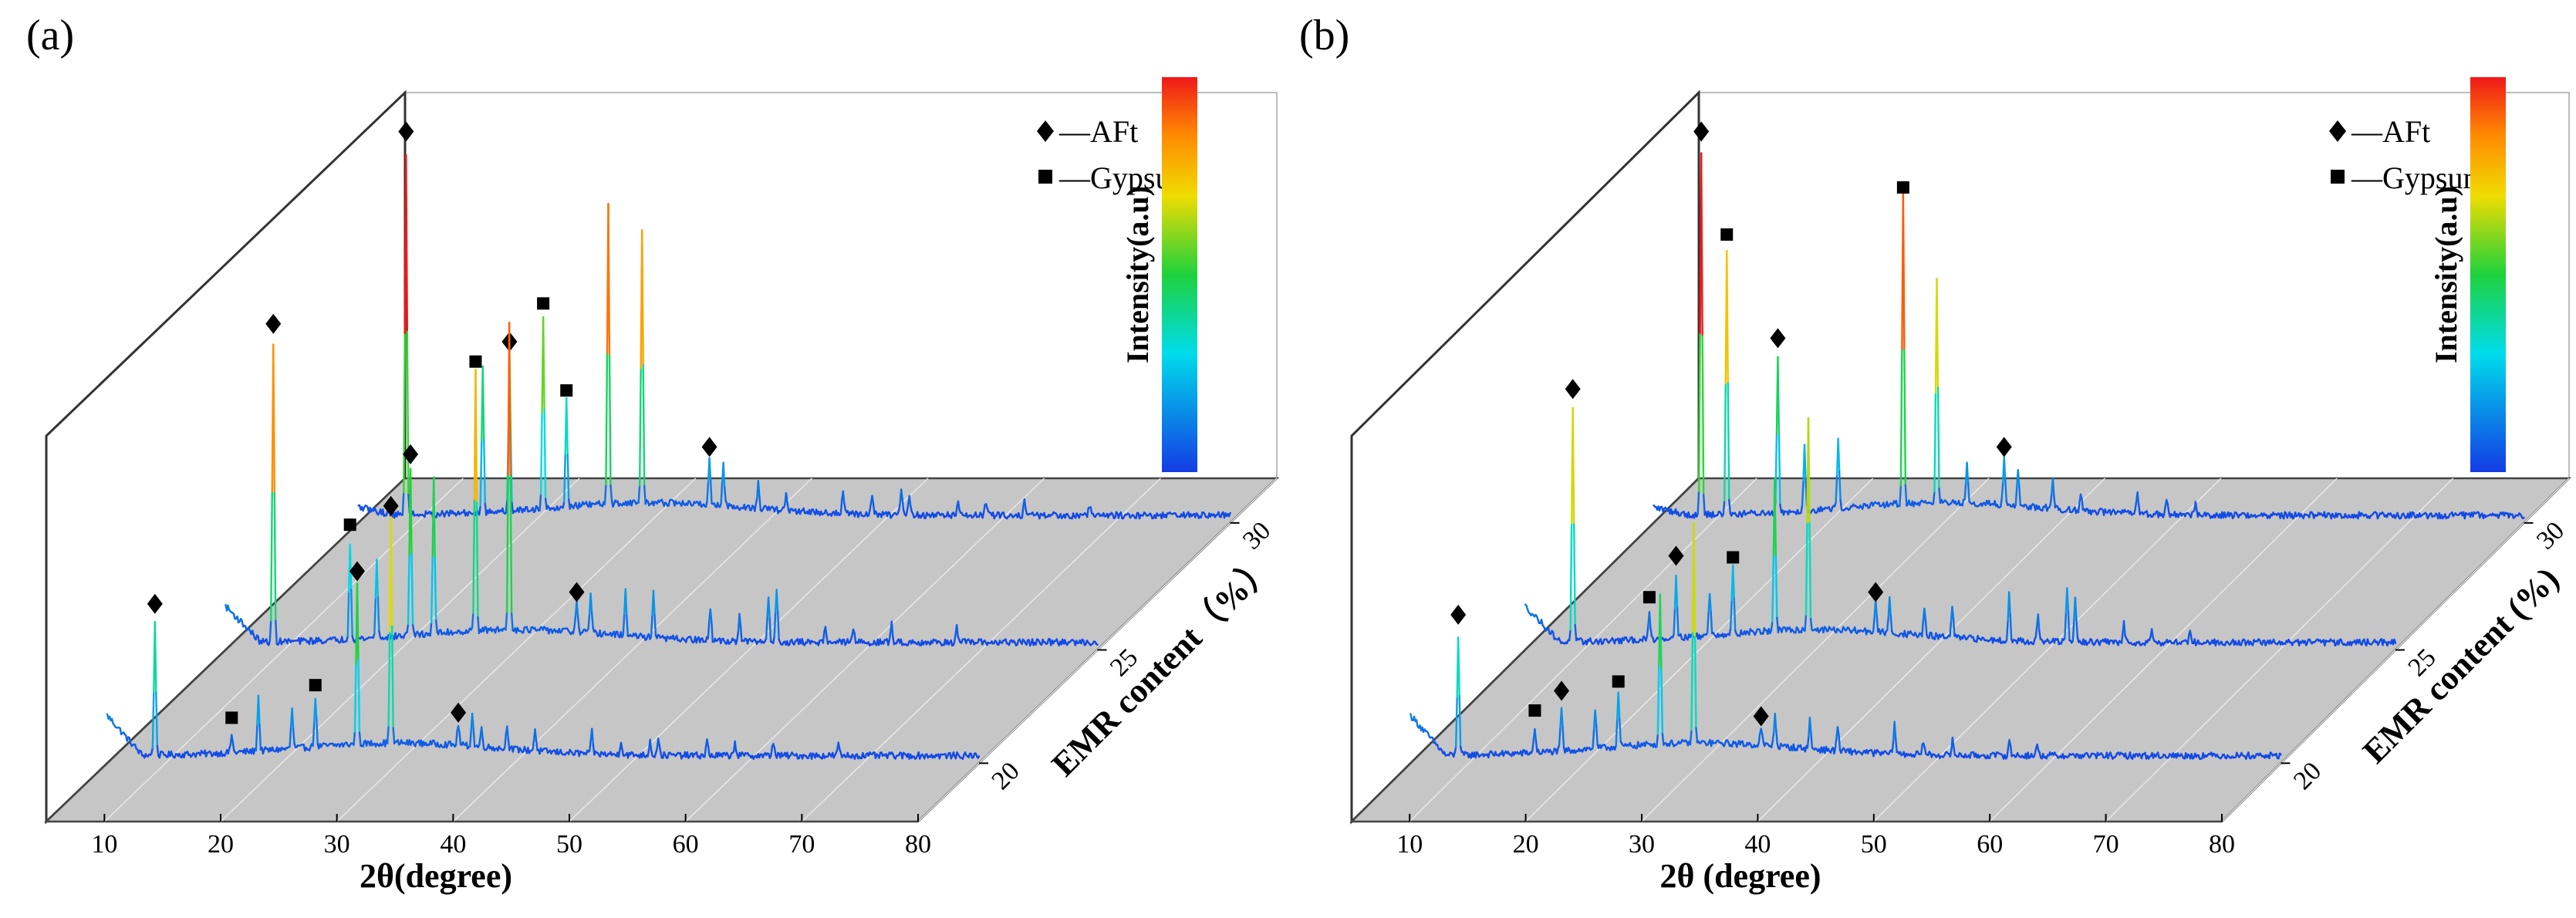 This screenshot has width=2576, height=918. What do you see at coordinates (2106, 844) in the screenshot?
I see `x-tick-label: 70` at bounding box center [2106, 844].